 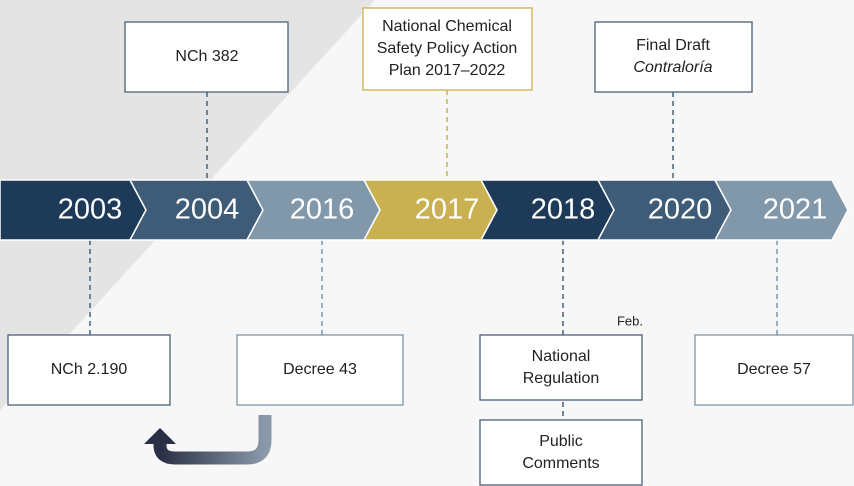 I want to click on event-label: Regulation, so click(x=561, y=378).